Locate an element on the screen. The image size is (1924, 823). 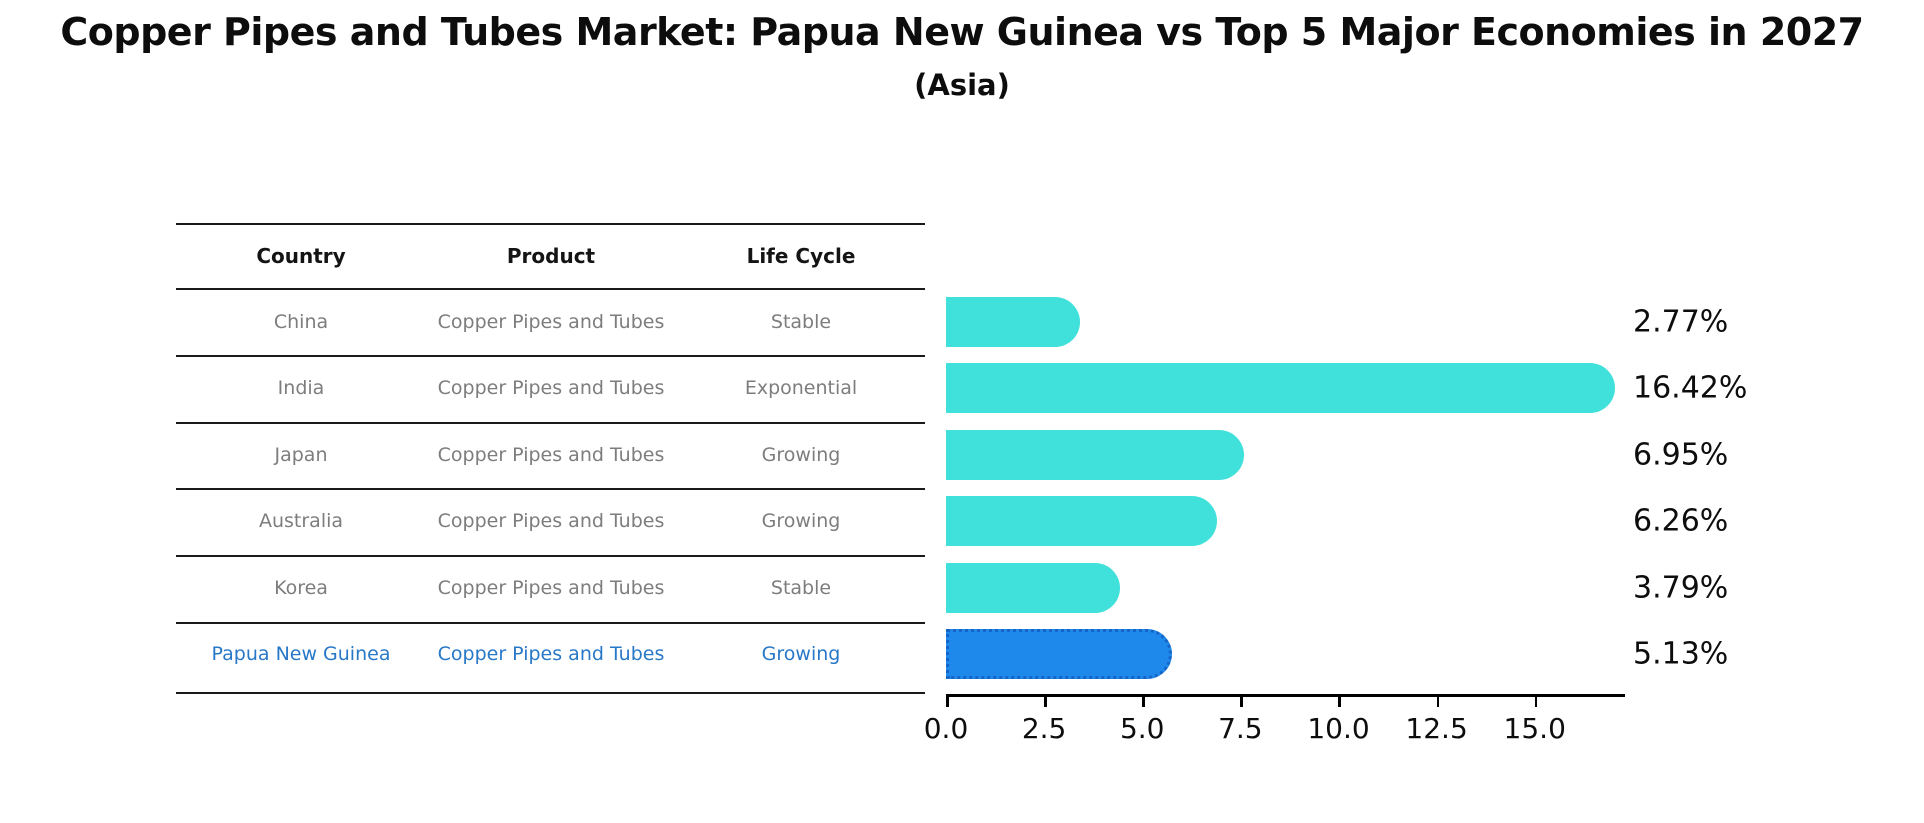
x-axis-tick-label: 10.0 is located at coordinates (1338, 728).